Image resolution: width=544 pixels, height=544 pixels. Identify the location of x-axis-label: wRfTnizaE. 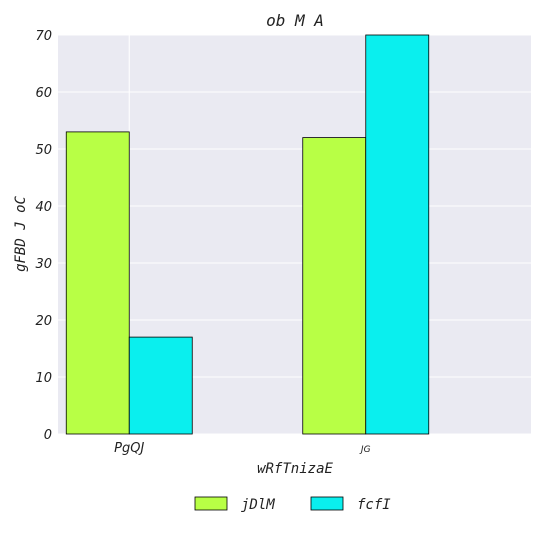
(295, 469).